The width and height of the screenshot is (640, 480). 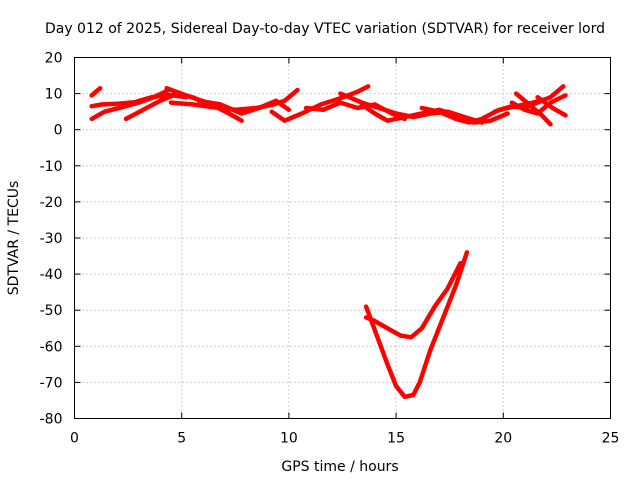 I want to click on y-tick-label: -80, so click(x=51, y=420).